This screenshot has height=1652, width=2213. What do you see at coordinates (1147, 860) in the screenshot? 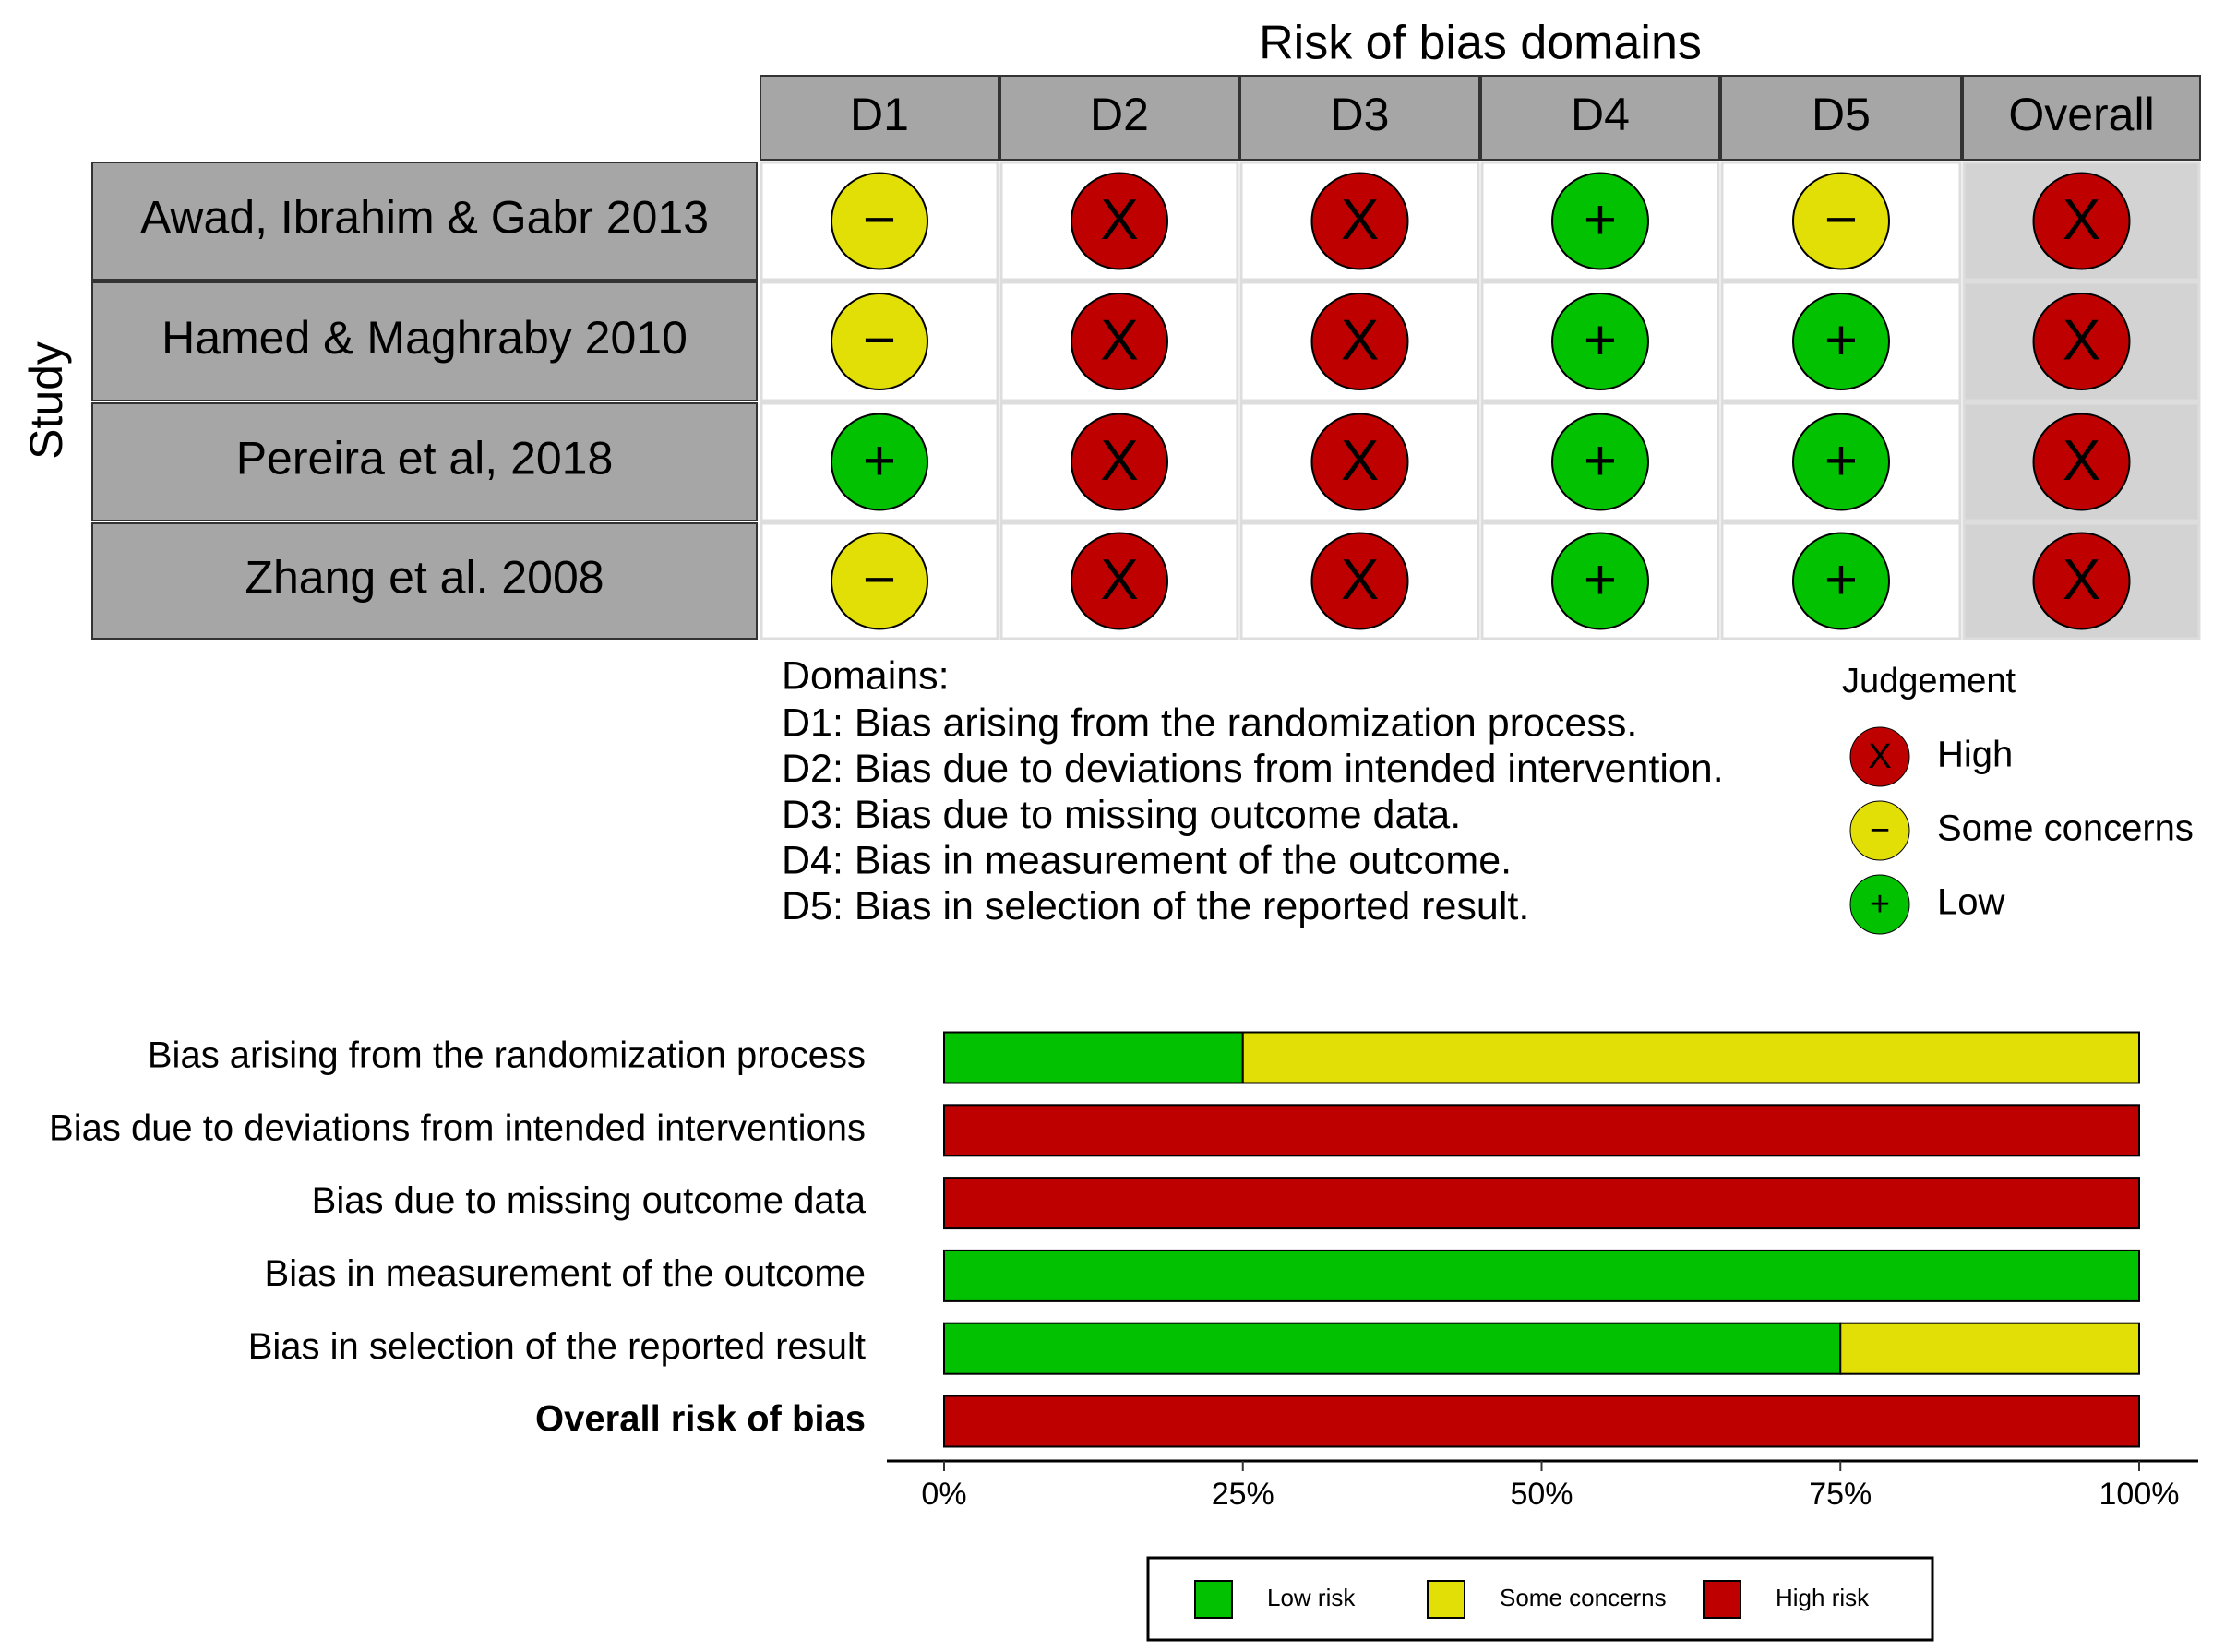
I see `note-line: D4: Bias in measurement of the outcome.` at bounding box center [1147, 860].